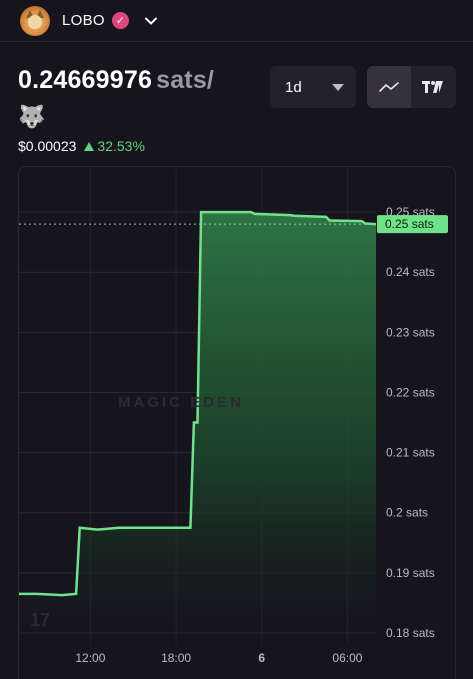  I want to click on up-triangle-icon, so click(89, 146).